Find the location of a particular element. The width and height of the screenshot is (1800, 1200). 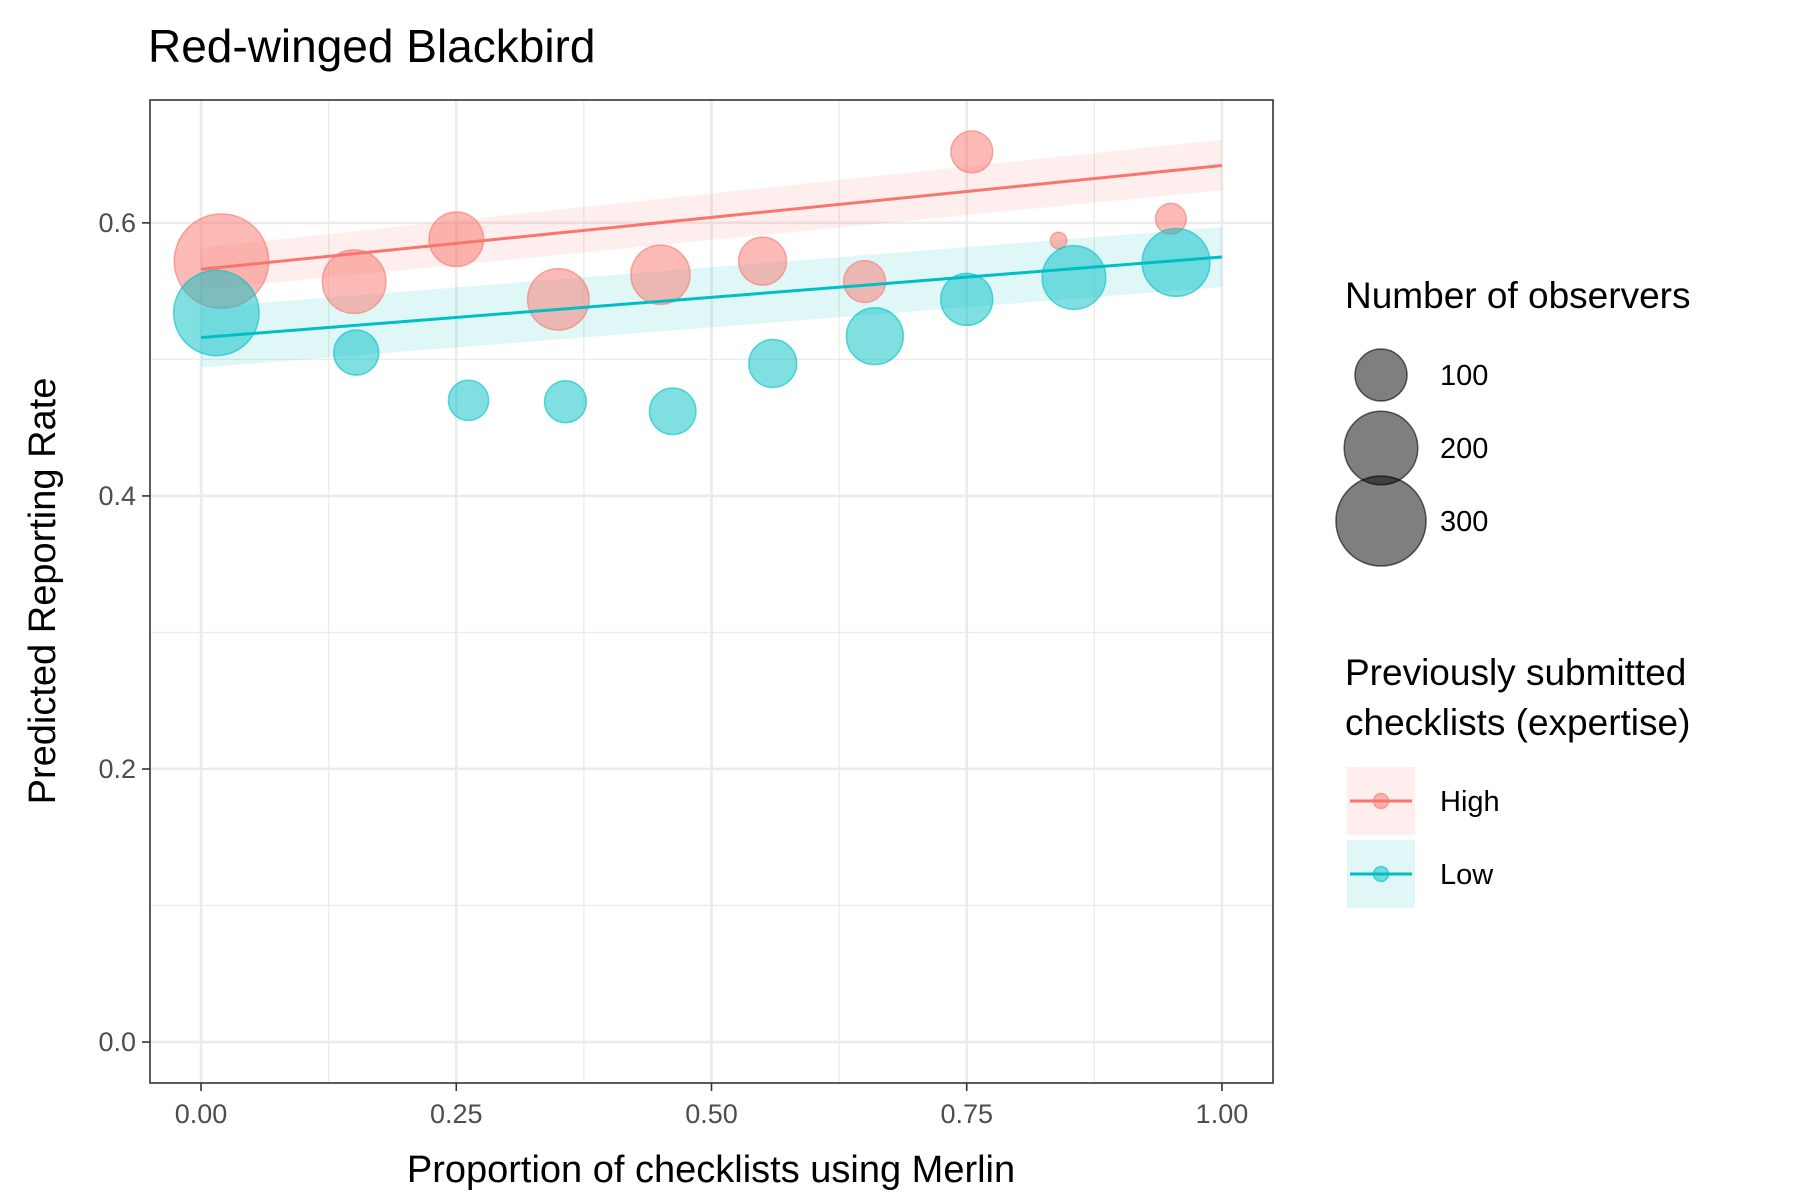

x-tick-label: 0.00 is located at coordinates (201, 1114).